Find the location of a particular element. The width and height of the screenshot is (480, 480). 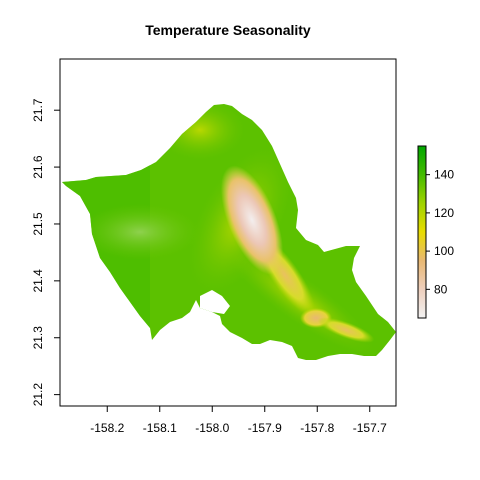

y-axis: 21.2 21.3 21.4 21.5 21.6 21.7 is located at coordinates (45, 252).